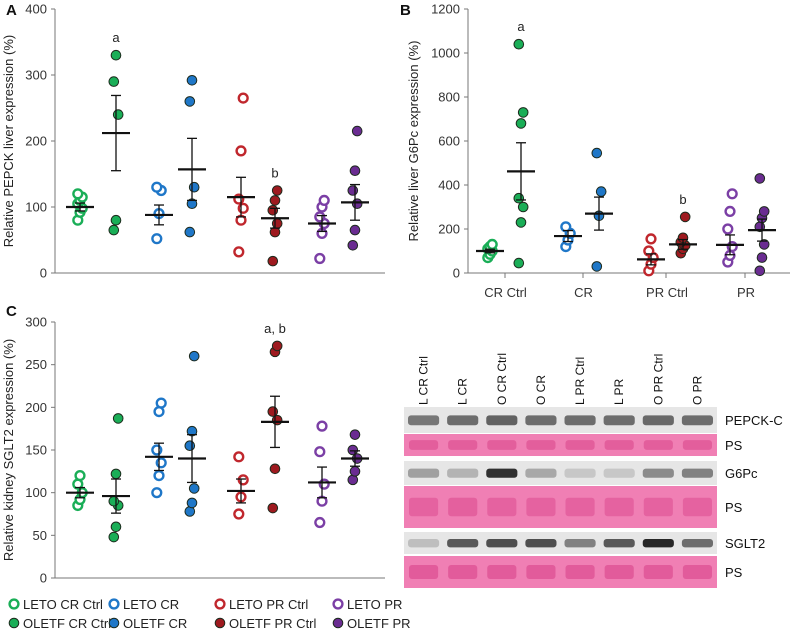  Describe the element at coordinates (505, 292) in the screenshot. I see `chart-b-category-label: CR Ctrl` at that location.